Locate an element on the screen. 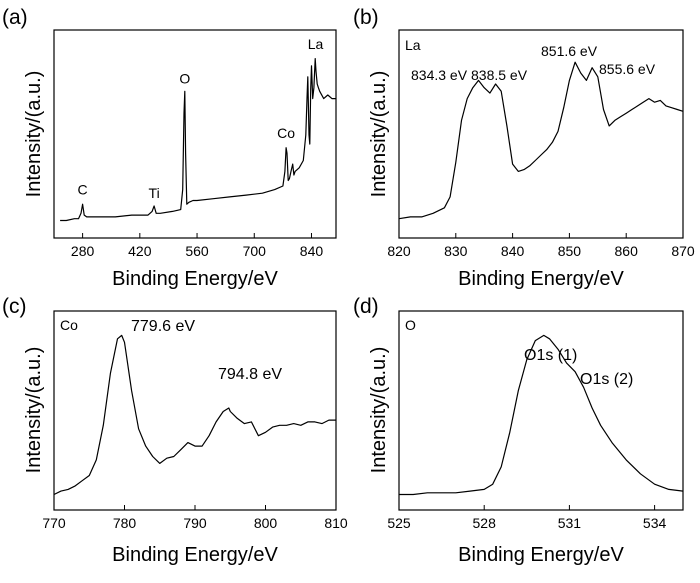  panel-b-frame is located at coordinates (541, 134).